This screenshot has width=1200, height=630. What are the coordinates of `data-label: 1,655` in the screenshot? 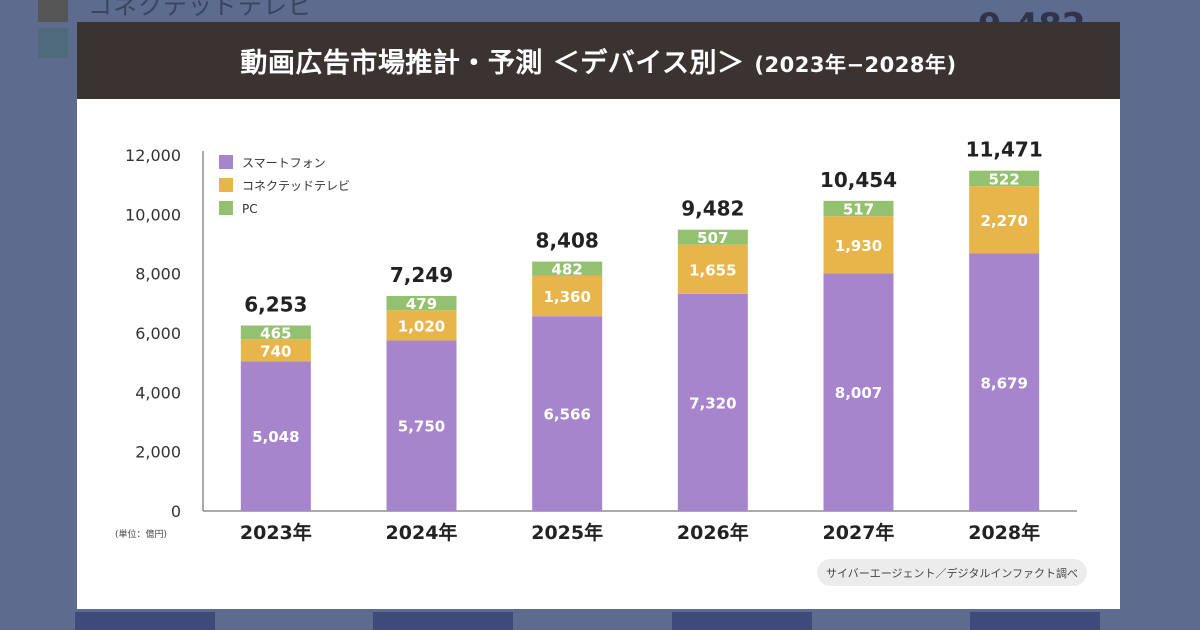 It's located at (712, 270).